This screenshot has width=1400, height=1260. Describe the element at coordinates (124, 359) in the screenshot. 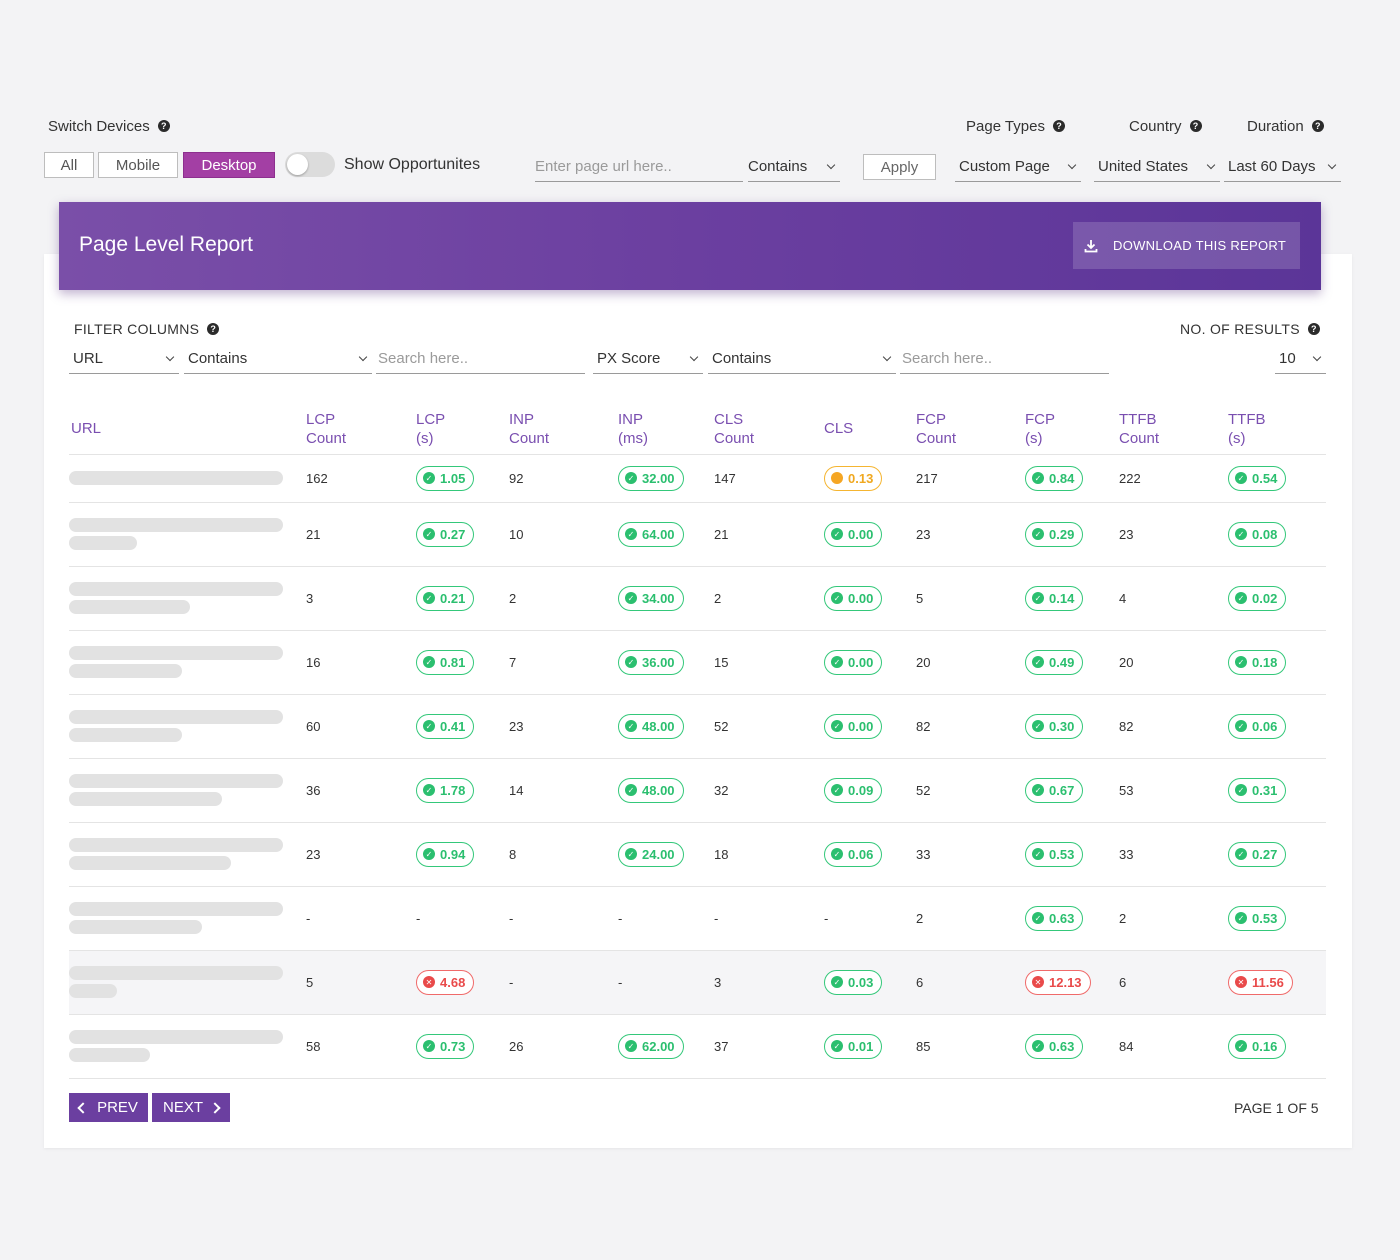

I see `filter-column-1-select: URL` at that location.